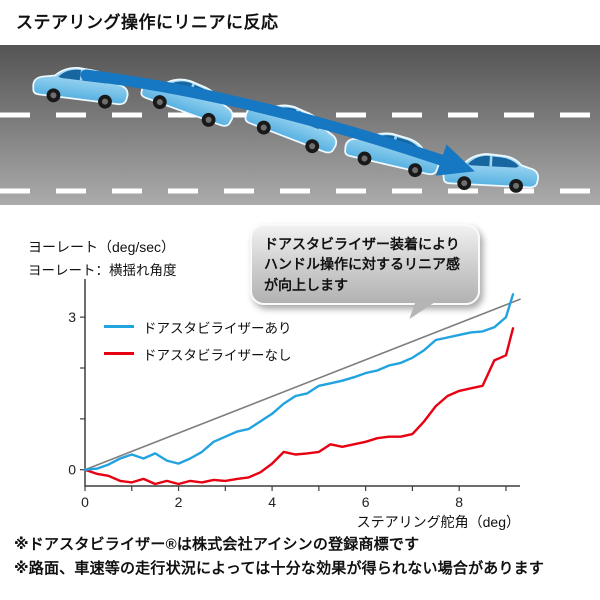  I want to click on x-tick-label: 4, so click(272, 502).